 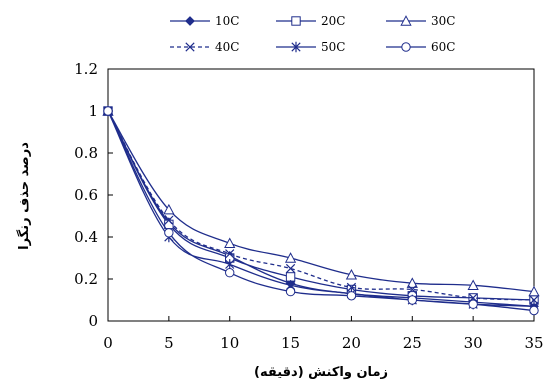 What do you see at coordinates (310, 47) in the screenshot?
I see `legend-entry-50C: 50C` at bounding box center [310, 47].